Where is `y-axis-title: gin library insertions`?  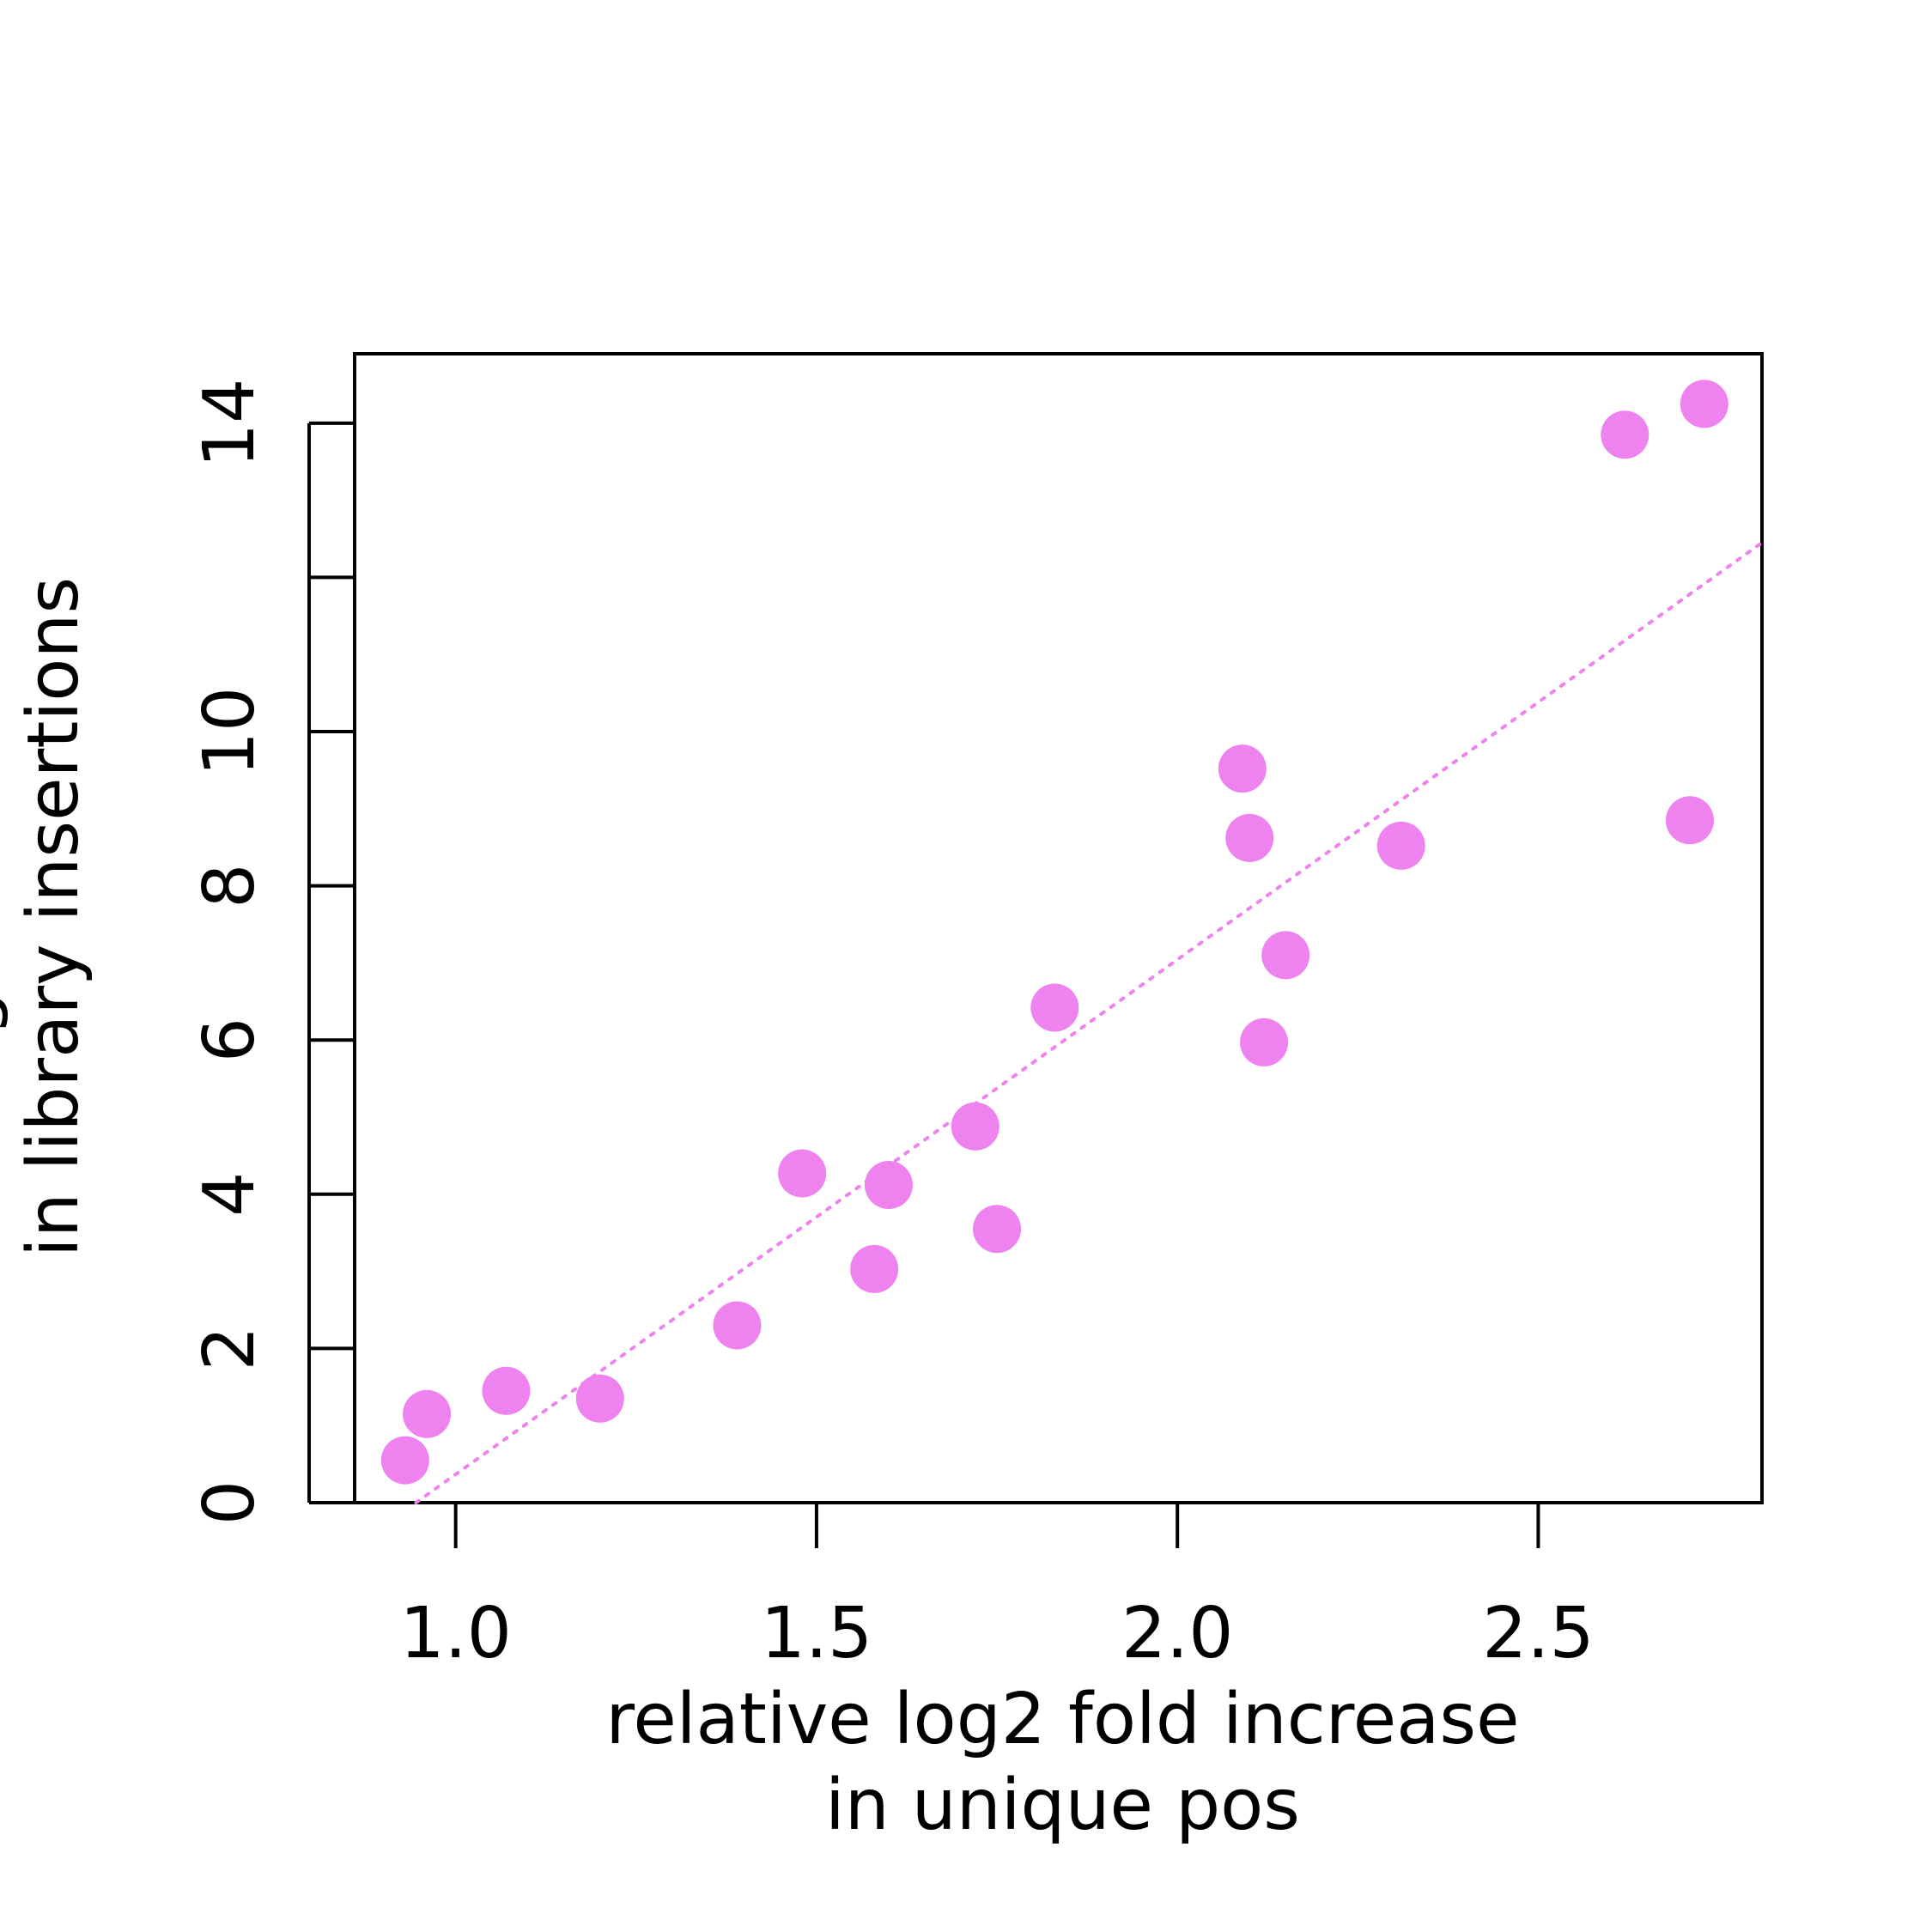
y-axis-title: gin library insertions is located at coordinates (47, 917).